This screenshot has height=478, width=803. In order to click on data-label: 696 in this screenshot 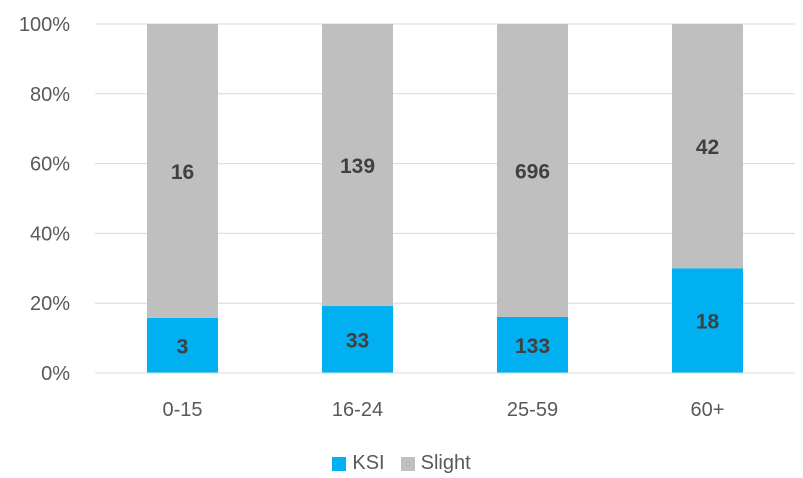, I will do `click(532, 172)`.